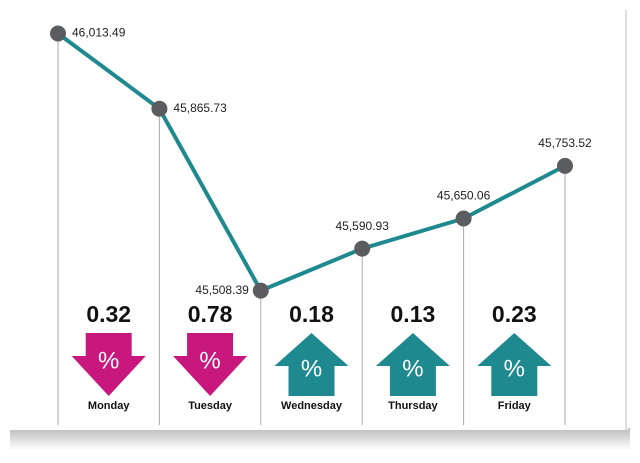 This screenshot has width=640, height=463. I want to click on day-label: Tuesday, so click(210, 406).